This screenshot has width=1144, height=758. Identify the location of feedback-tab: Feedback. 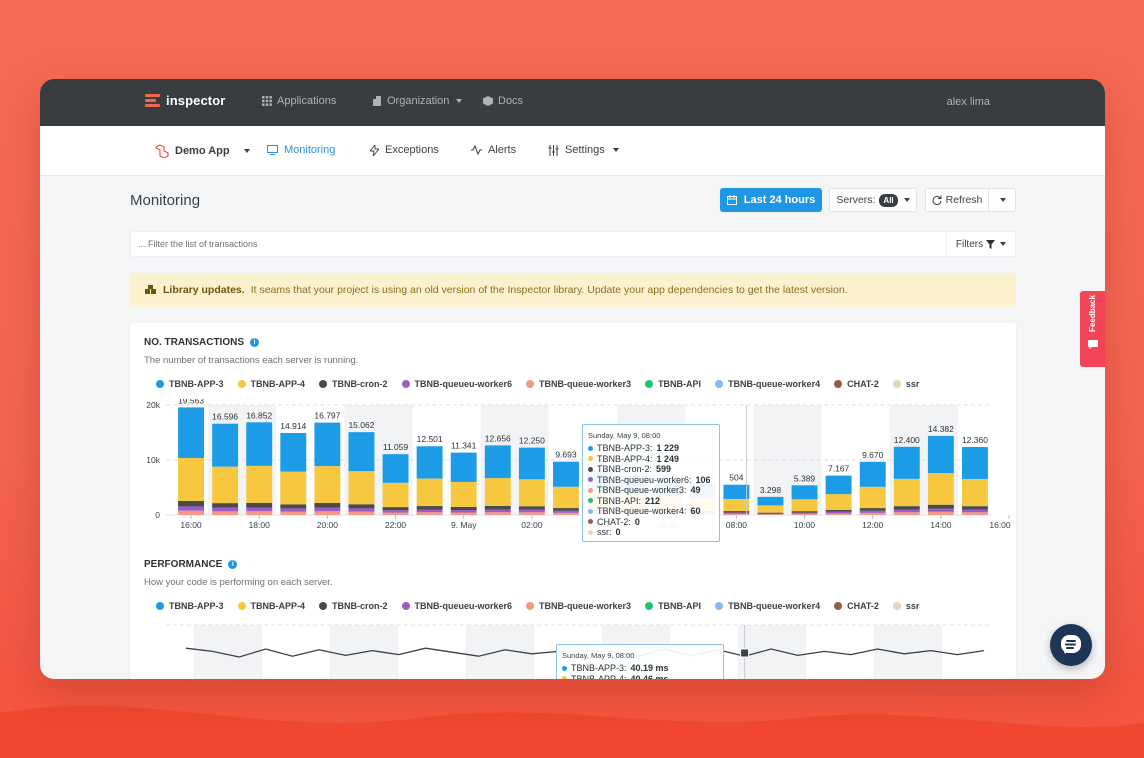
(1092, 329).